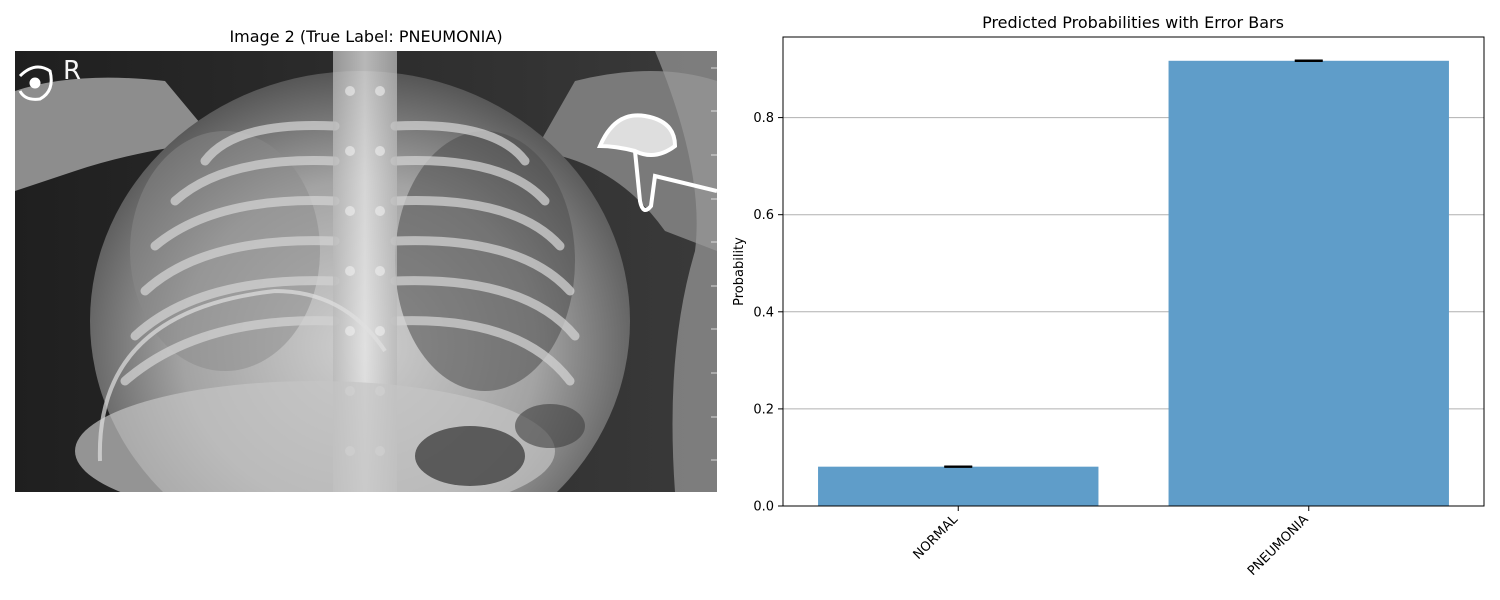 The width and height of the screenshot is (1500, 600). Describe the element at coordinates (72, 71) in the screenshot. I see `side-marker-r: R` at that location.